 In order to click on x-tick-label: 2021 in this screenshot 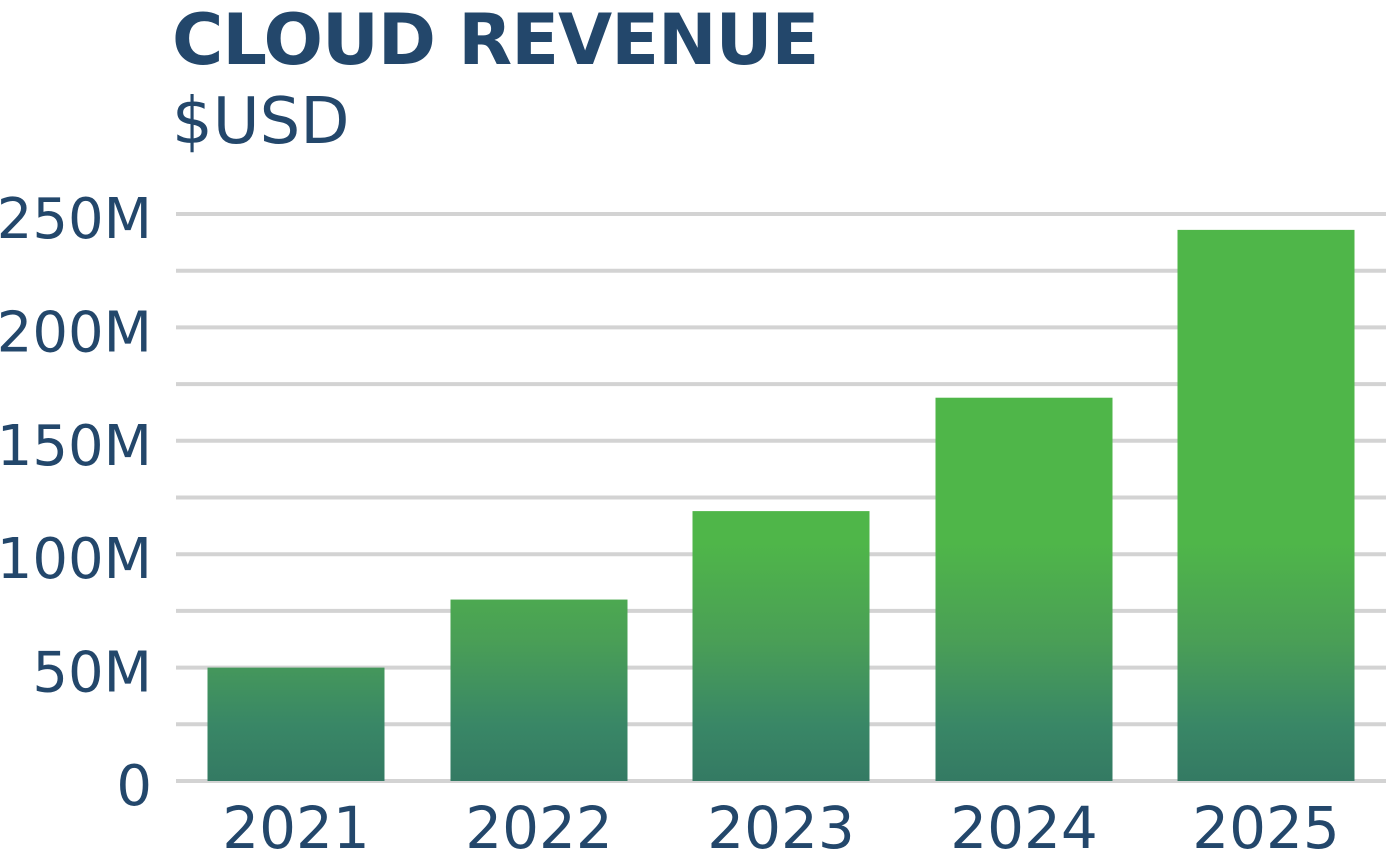, I will do `click(296, 824)`.